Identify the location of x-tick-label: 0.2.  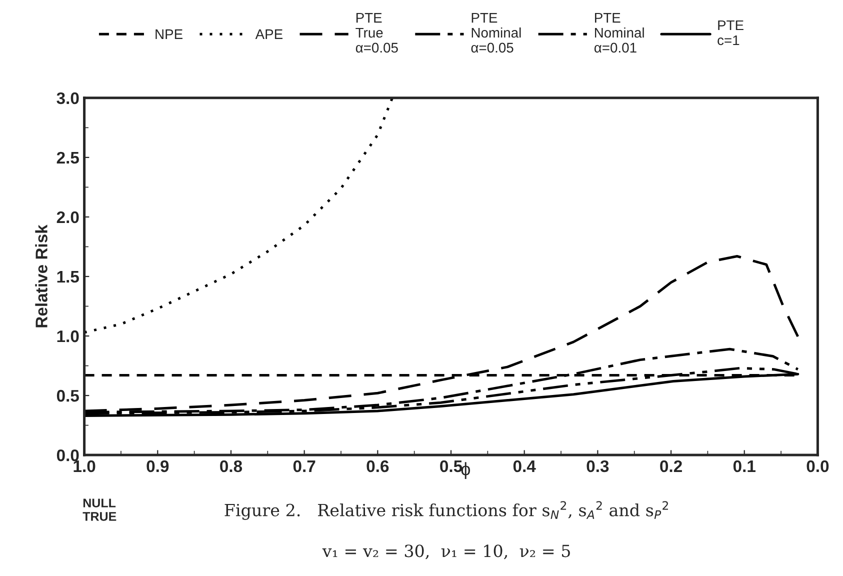
(671, 466).